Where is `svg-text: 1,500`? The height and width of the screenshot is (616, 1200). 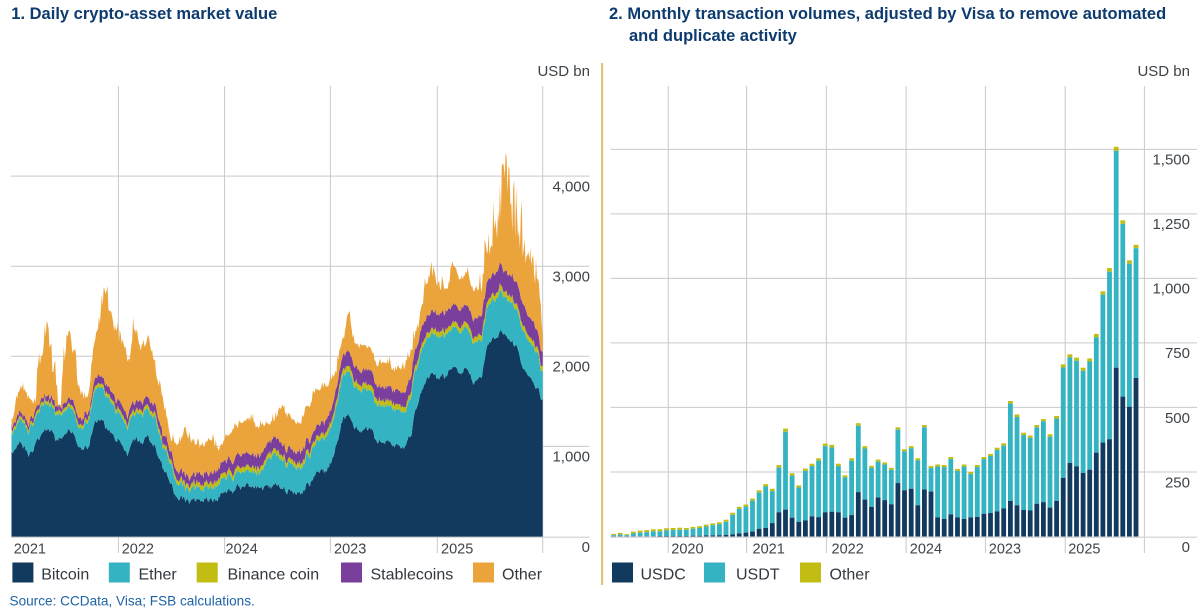
svg-text: 1,500 is located at coordinates (1171, 160).